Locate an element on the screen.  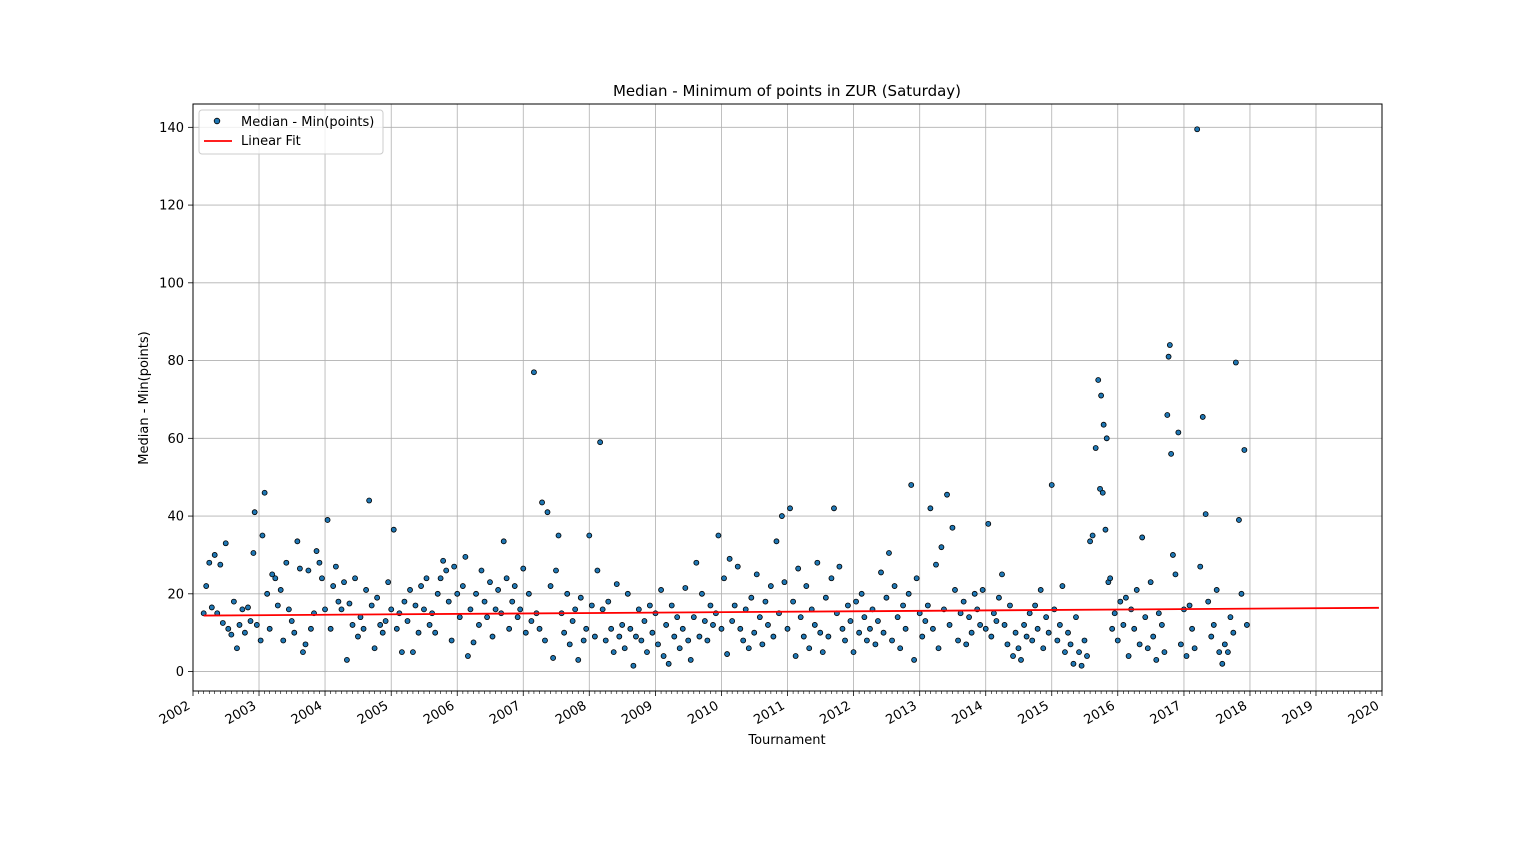
y-tick-label: 20 is located at coordinates (175, 594).